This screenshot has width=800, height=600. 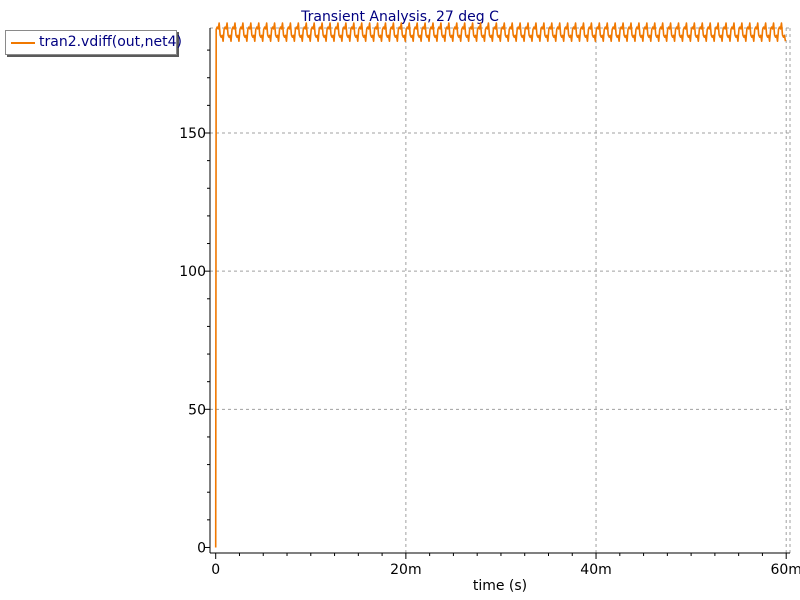 What do you see at coordinates (500, 586) in the screenshot?
I see `x-axis-label: time (s)` at bounding box center [500, 586].